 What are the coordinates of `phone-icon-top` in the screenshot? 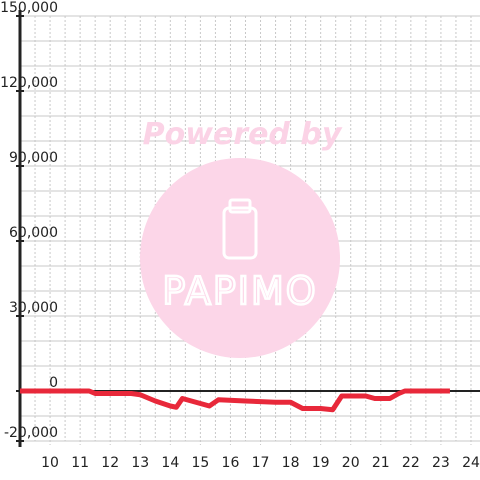 It's located at (240, 206).